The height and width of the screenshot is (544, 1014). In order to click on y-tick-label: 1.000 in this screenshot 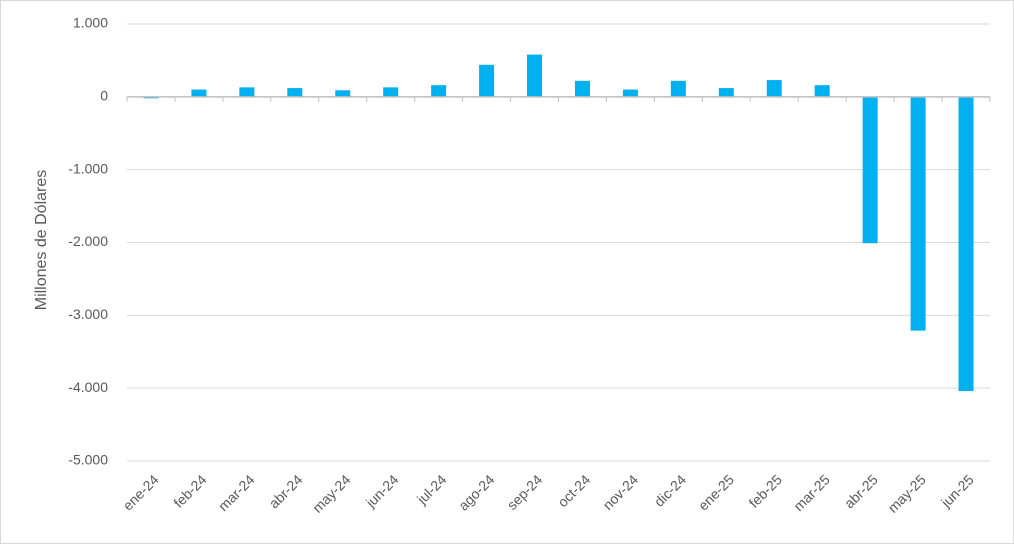, I will do `click(90, 23)`.